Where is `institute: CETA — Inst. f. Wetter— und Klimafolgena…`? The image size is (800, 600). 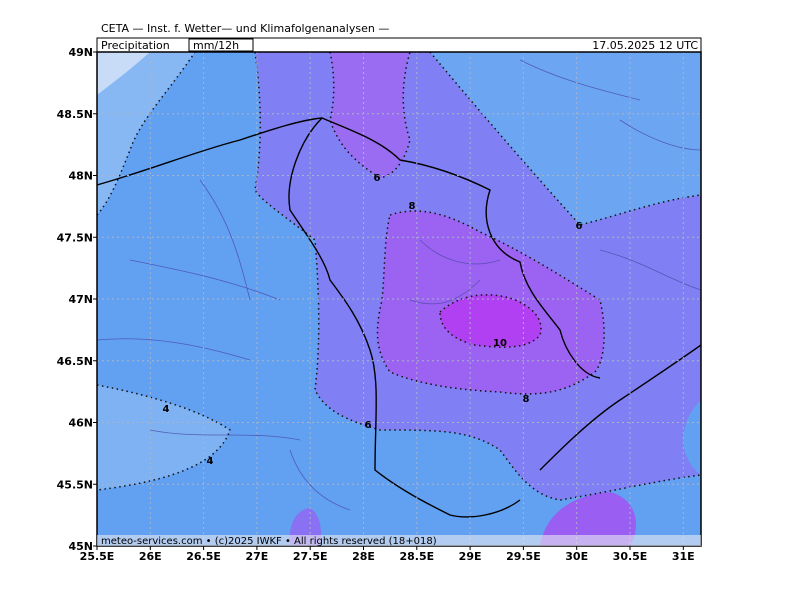
institute: CETA — Inst. f. Wetter— und Klimafolgena… is located at coordinates (245, 28).